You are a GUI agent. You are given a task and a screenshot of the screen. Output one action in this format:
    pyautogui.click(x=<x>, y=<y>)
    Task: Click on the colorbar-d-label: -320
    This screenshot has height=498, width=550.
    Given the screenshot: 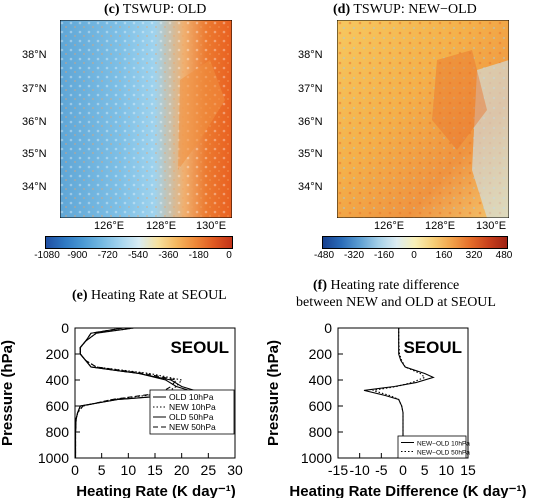 What is the action you would take?
    pyautogui.click(x=354, y=255)
    